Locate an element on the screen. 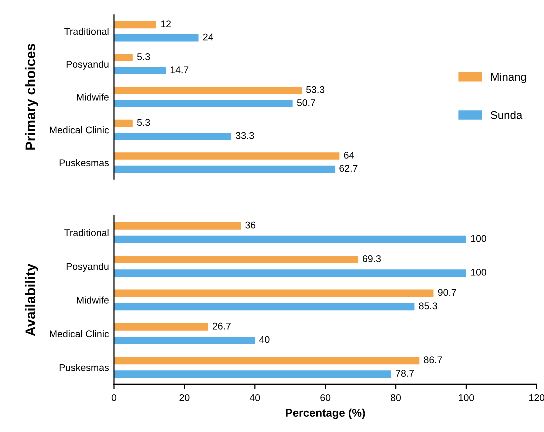 This screenshot has width=544, height=432. x-axis-title: Percentage (%) is located at coordinates (326, 414).